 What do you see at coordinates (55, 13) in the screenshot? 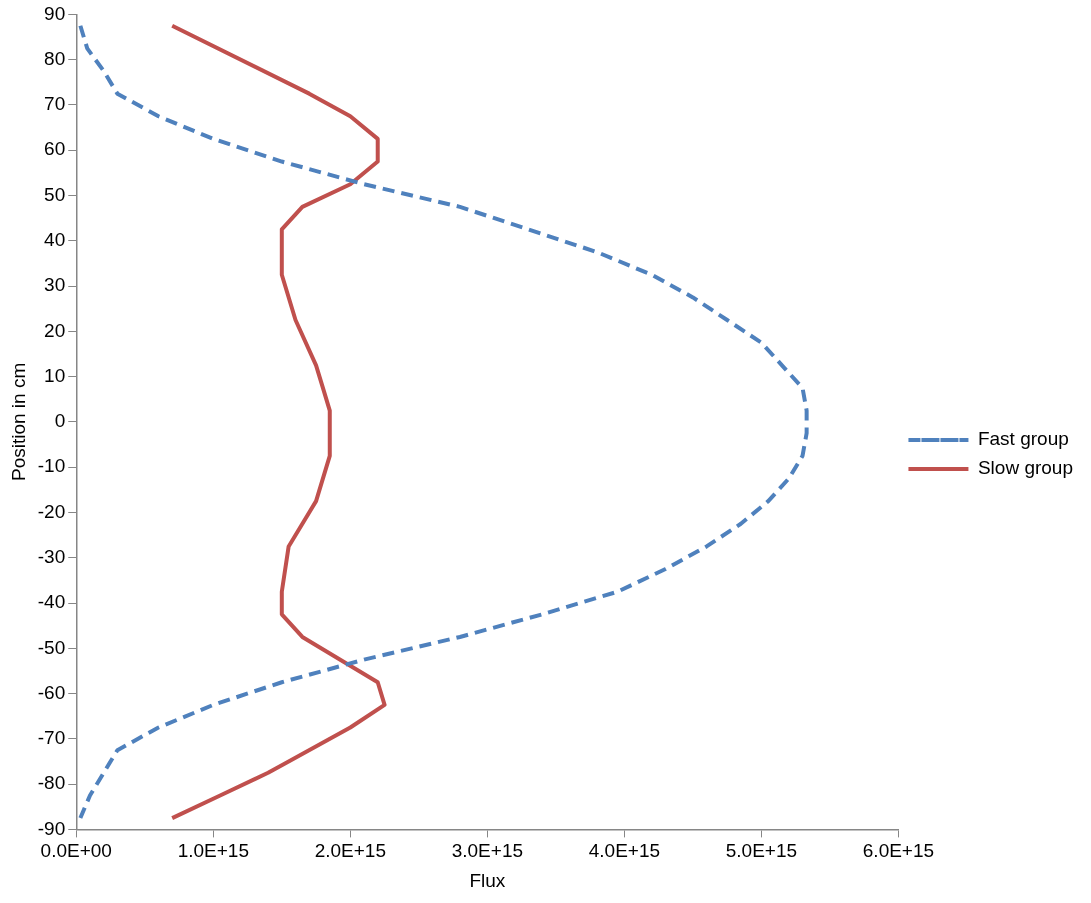
I see `y-tick-label: 90` at bounding box center [55, 13].